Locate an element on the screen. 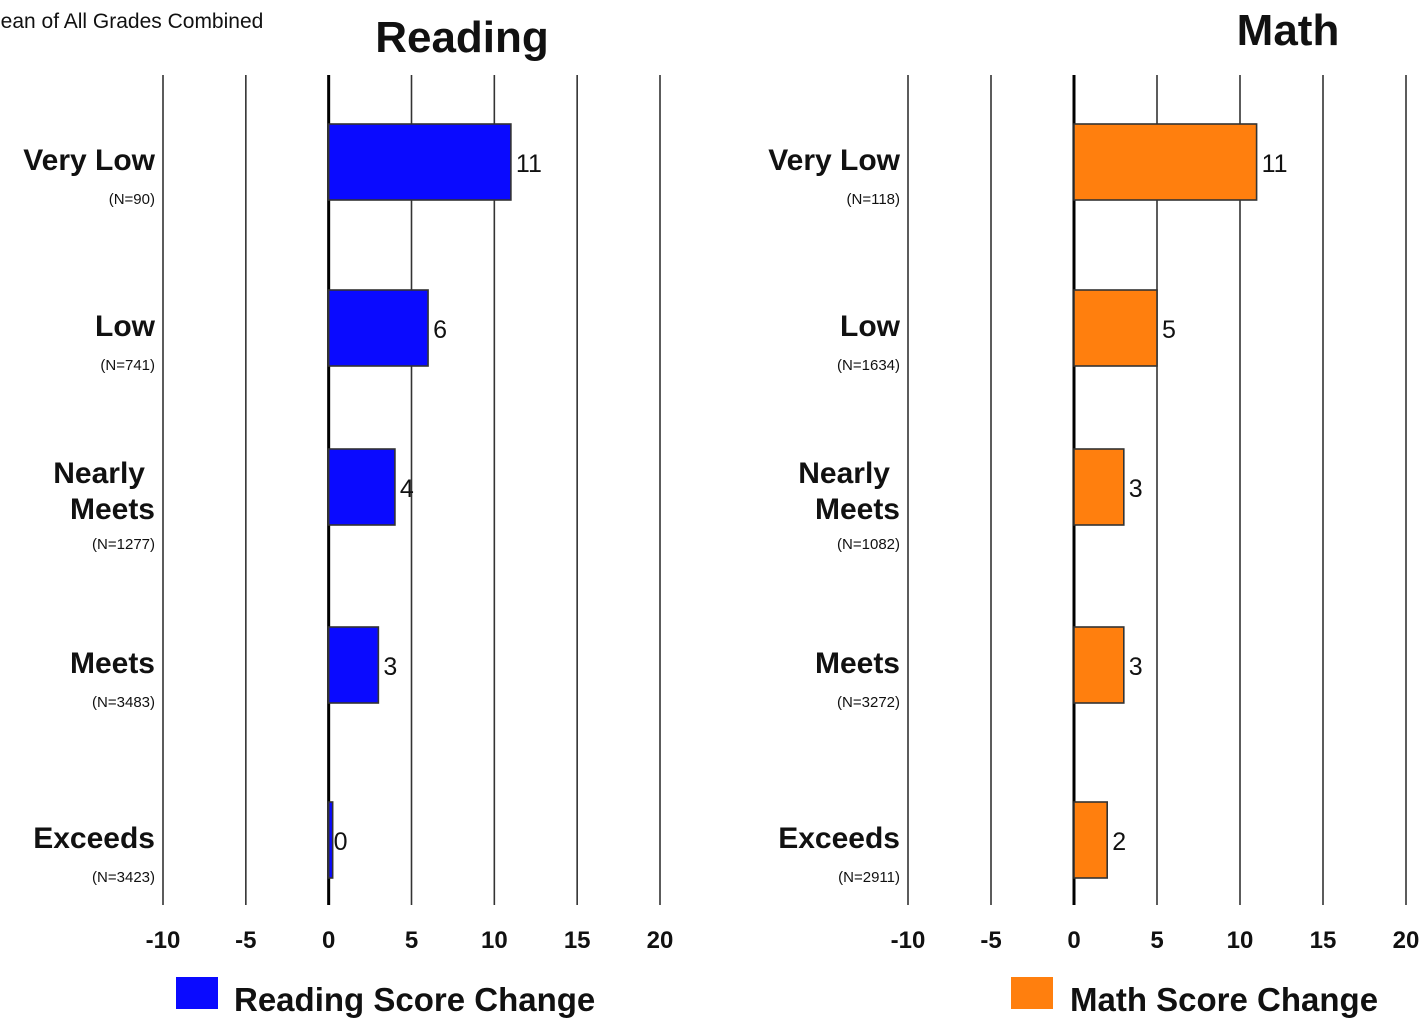 This screenshot has width=1427, height=1019. legend-label: Math Score Change is located at coordinates (1224, 999).